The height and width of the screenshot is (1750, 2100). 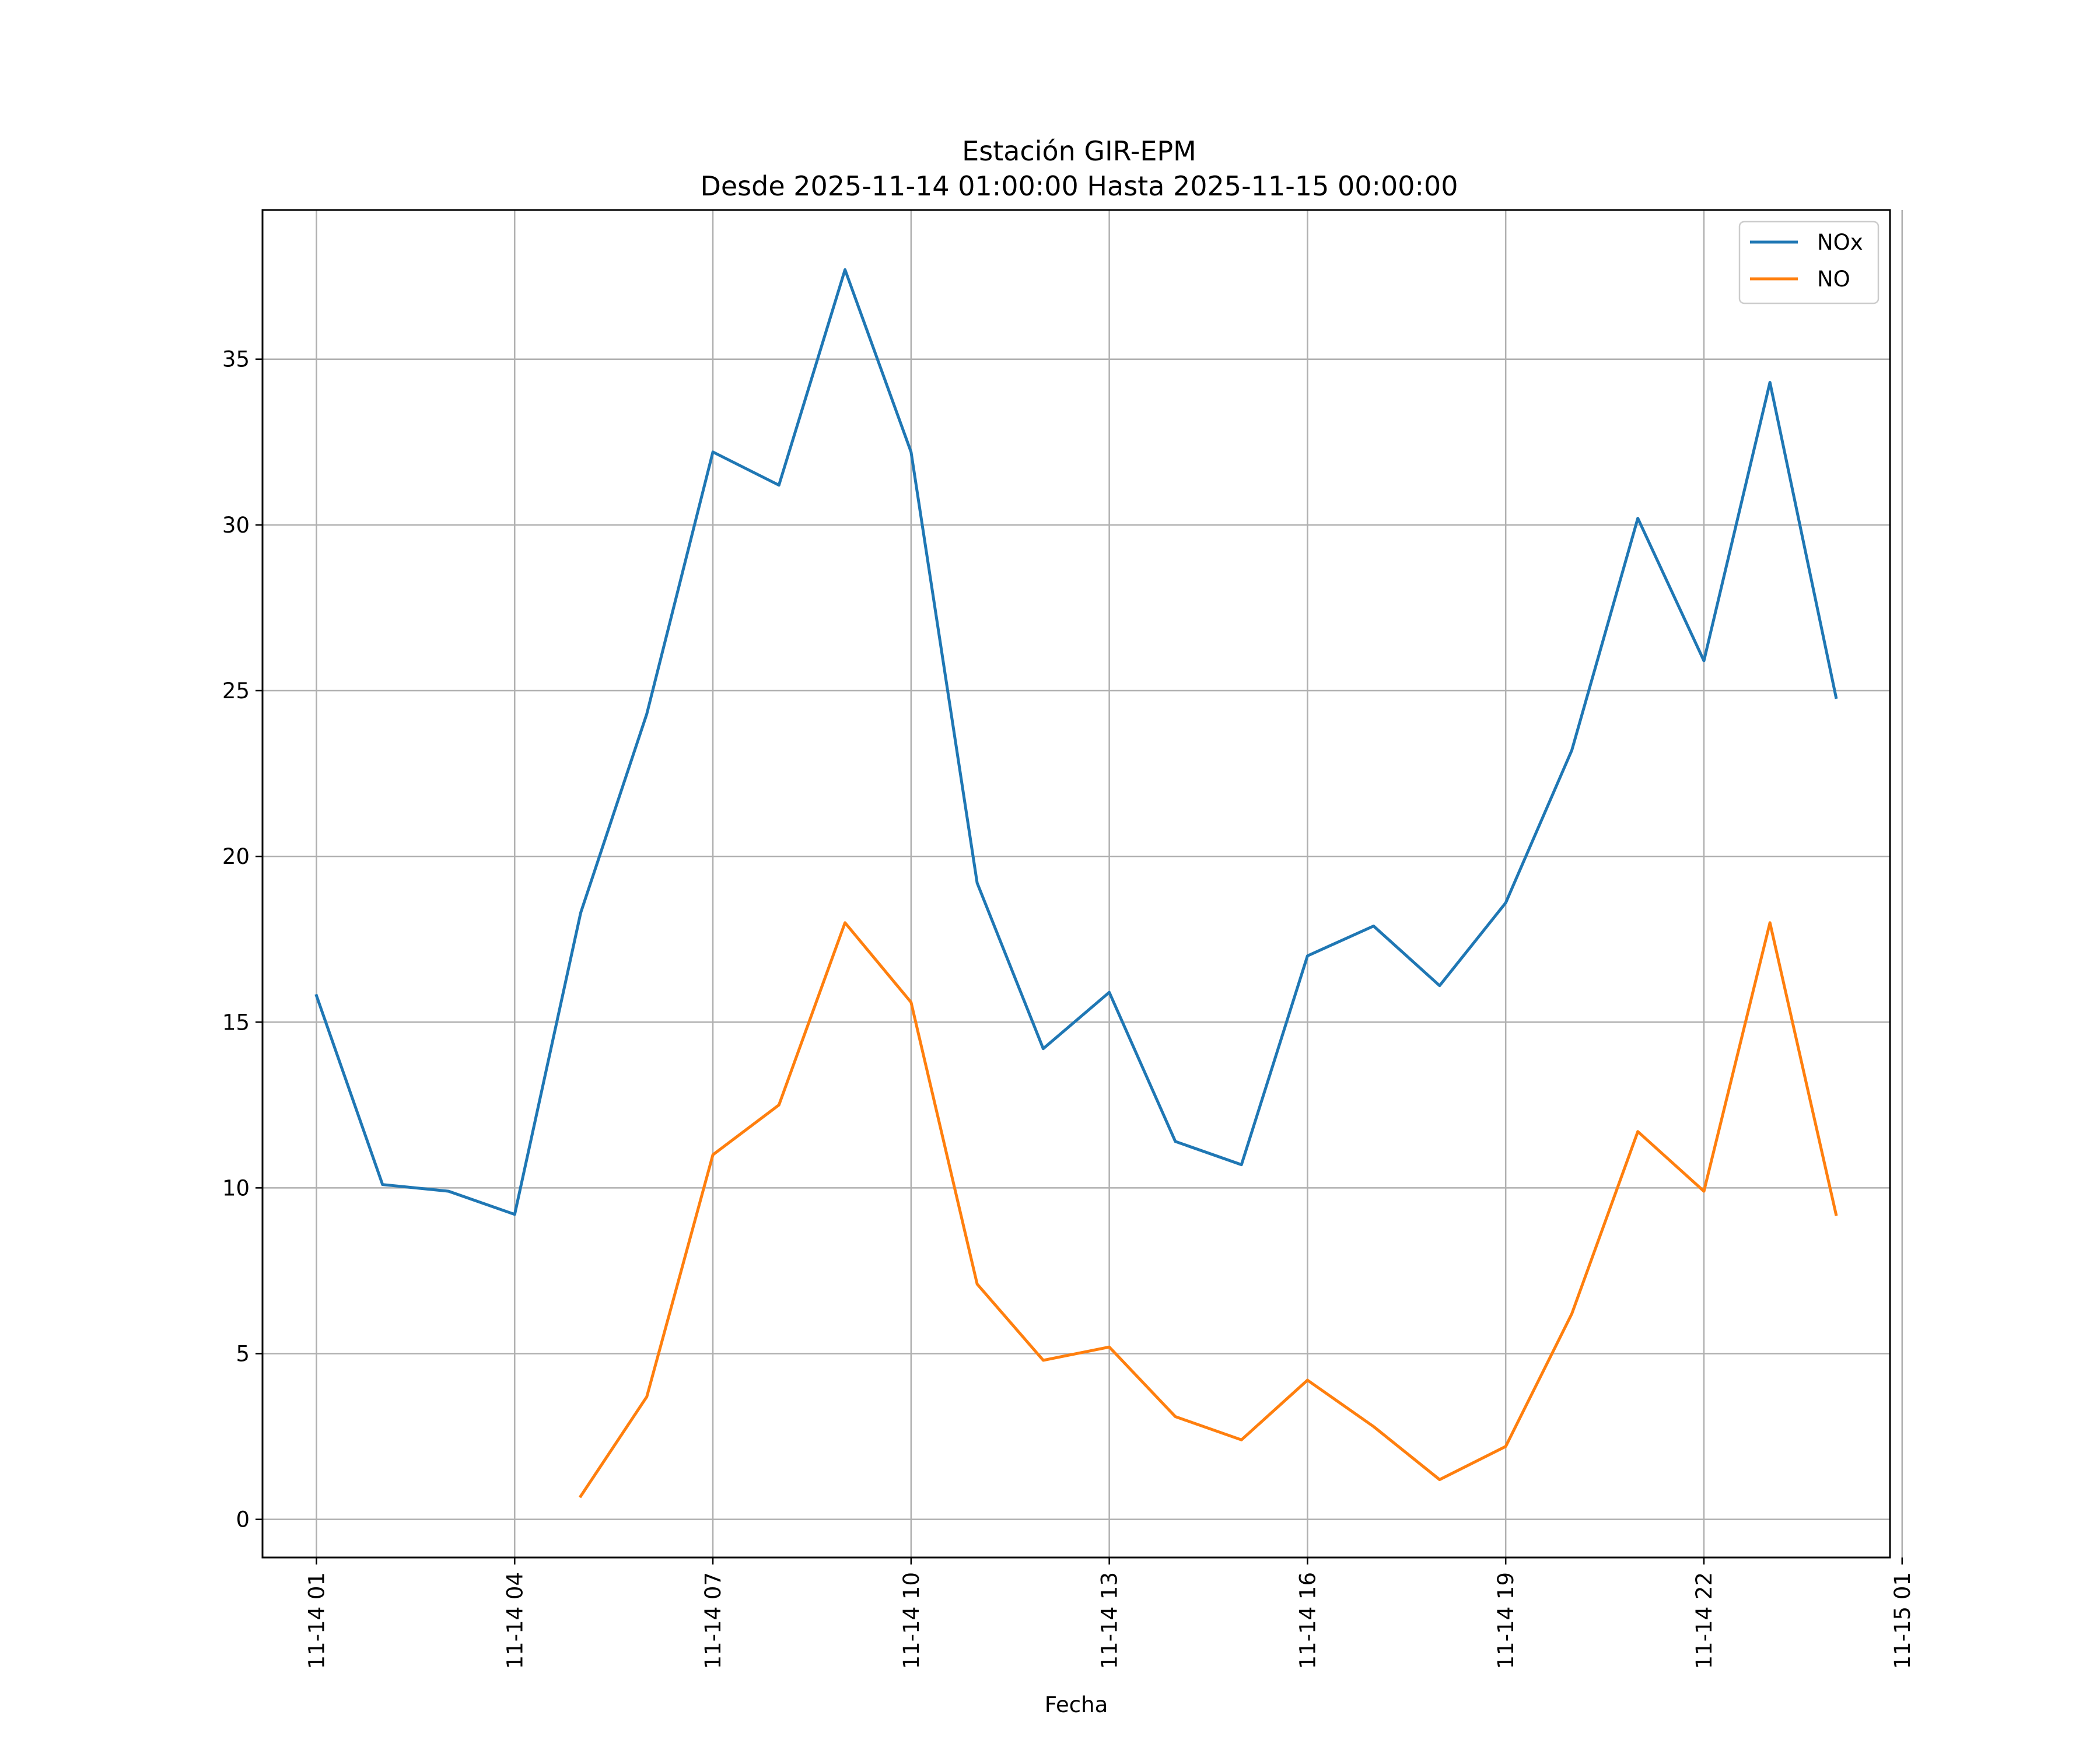 I want to click on x-tick-label: 11-14 01, so click(x=316, y=1620).